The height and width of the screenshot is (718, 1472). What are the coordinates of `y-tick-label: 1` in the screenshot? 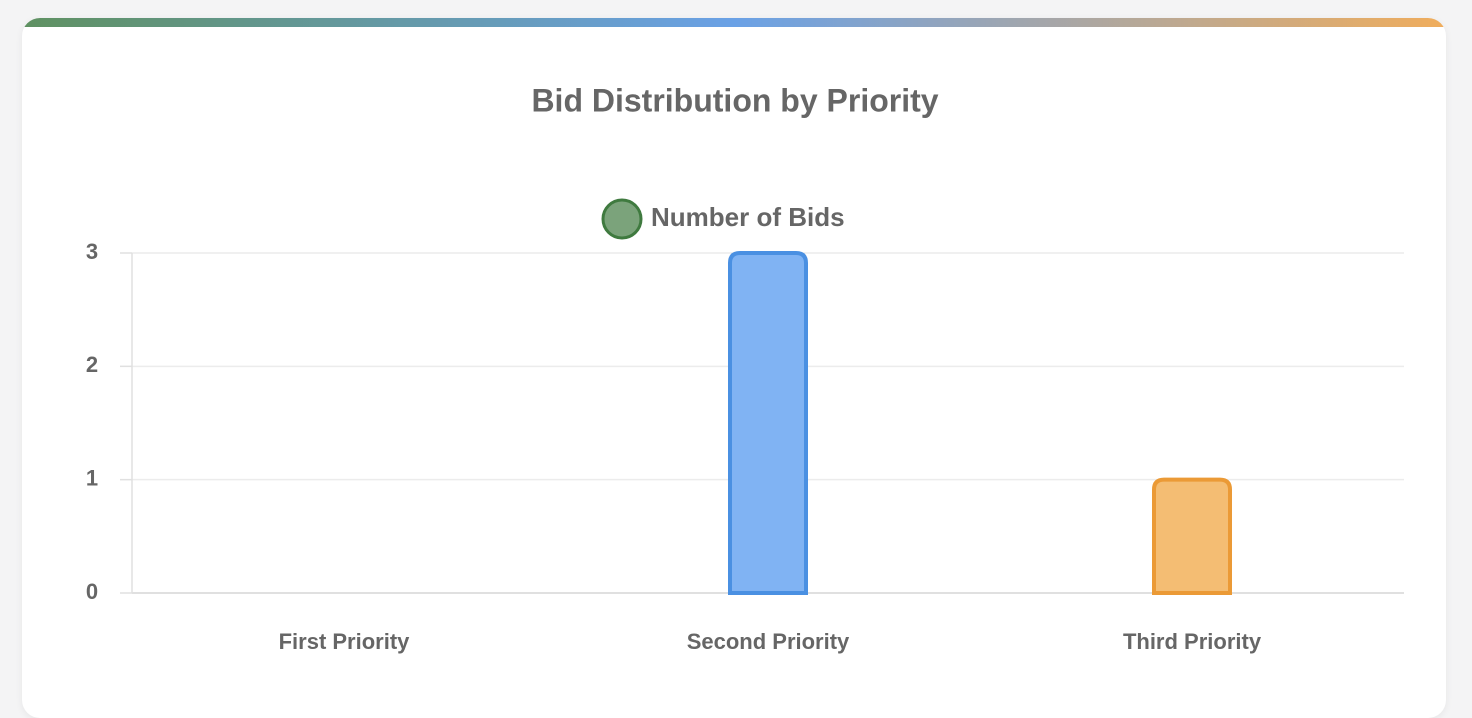 It's located at (92, 477).